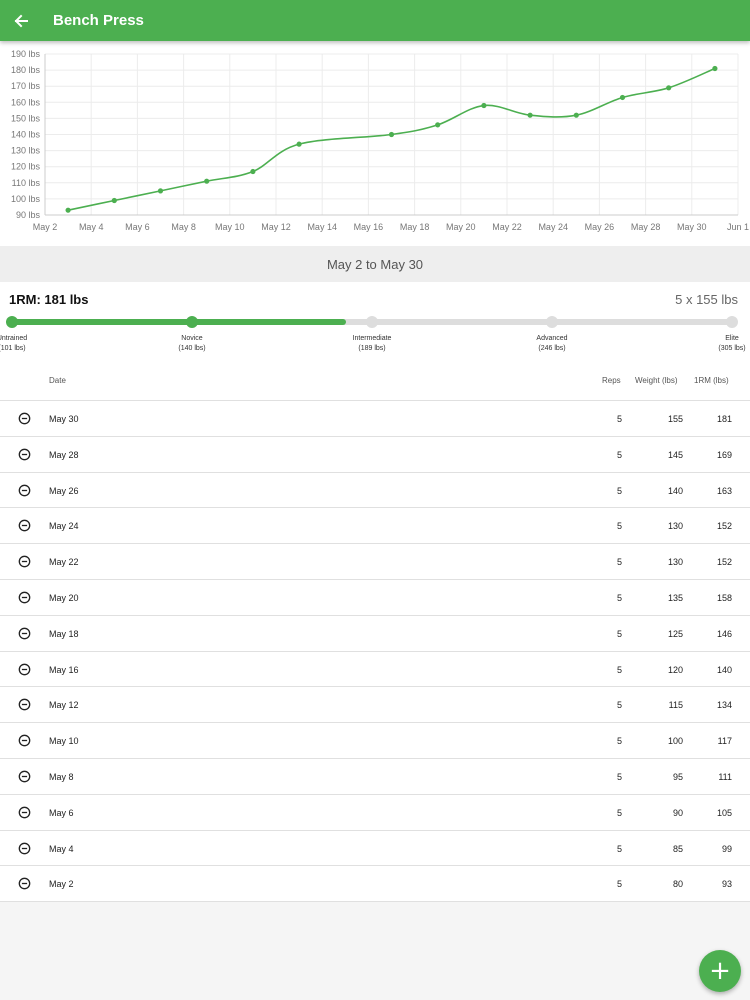 Image resolution: width=750 pixels, height=1000 pixels. I want to click on series-line, so click(391, 139).